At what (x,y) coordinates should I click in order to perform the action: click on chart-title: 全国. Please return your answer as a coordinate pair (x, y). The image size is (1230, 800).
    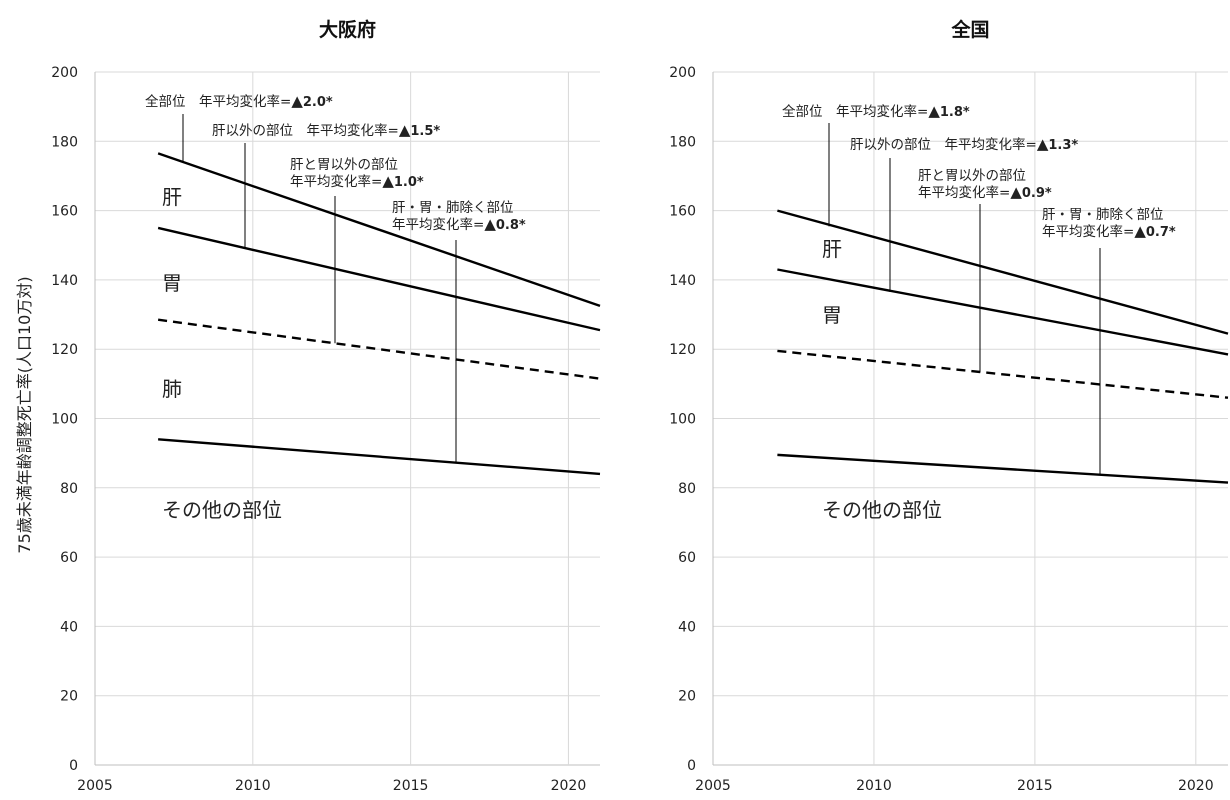
    Looking at the image, I should click on (969, 29).